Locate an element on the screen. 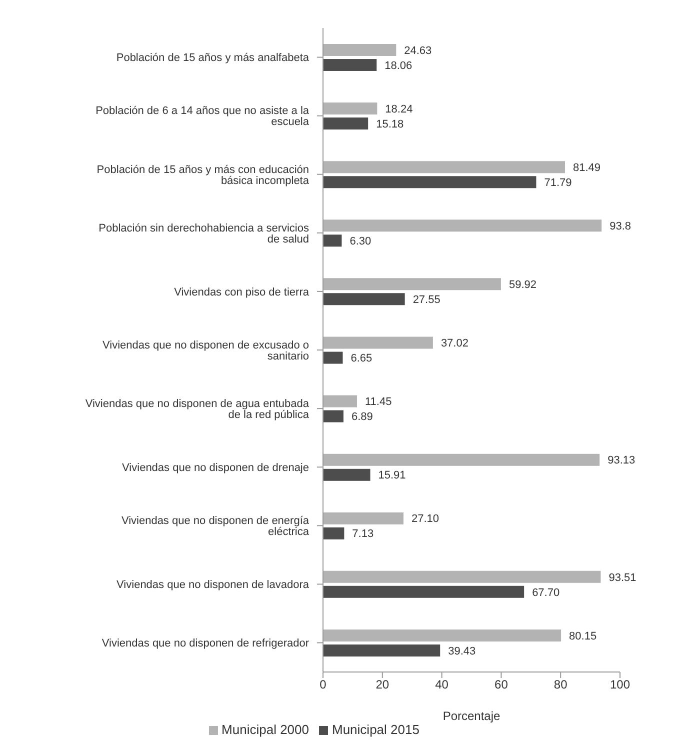  data-label: 71.79 is located at coordinates (558, 182).